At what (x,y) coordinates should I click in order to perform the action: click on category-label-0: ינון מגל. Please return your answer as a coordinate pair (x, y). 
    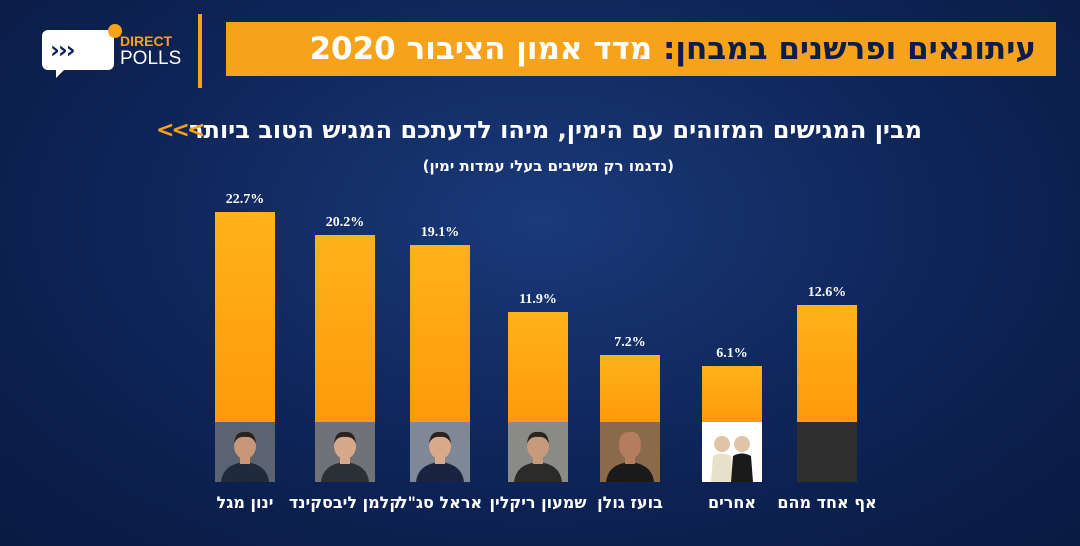
    Looking at the image, I should click on (245, 502).